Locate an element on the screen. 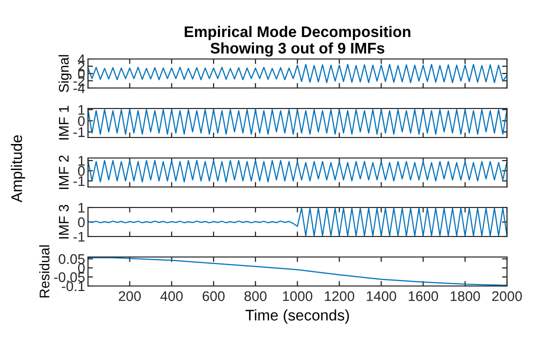 The image size is (560, 337). x-tick-label: 1200 is located at coordinates (339, 296).